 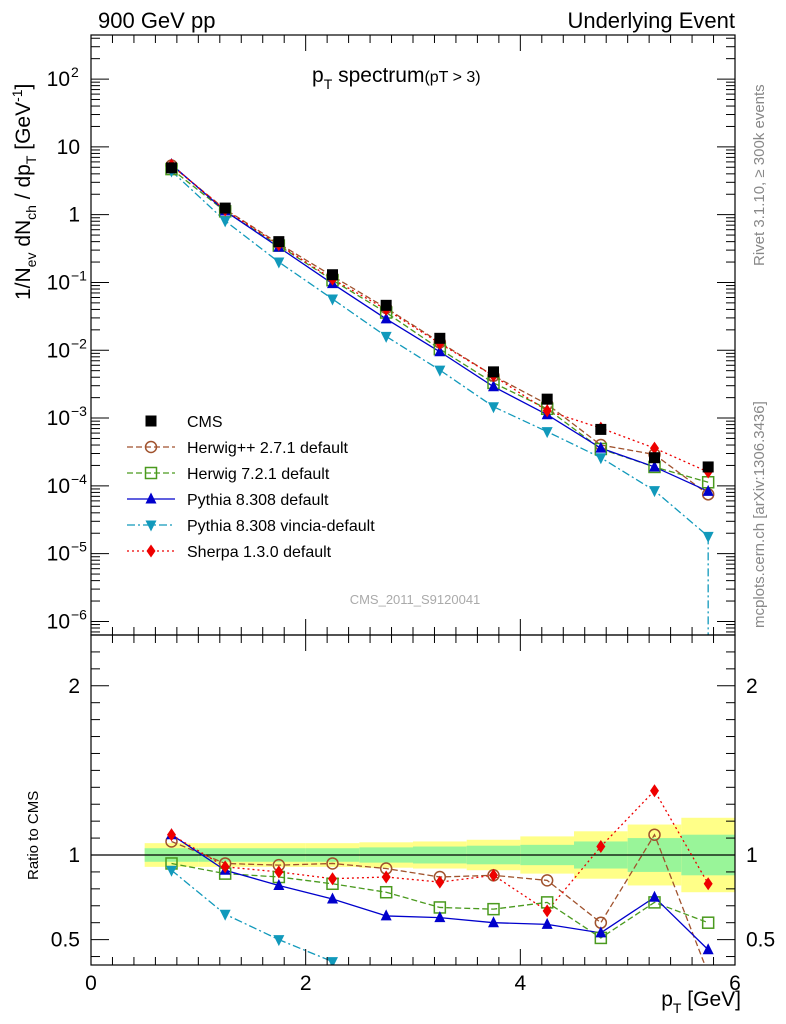 I want to click on main-y-tick-exponent: −4, so click(x=79, y=479).